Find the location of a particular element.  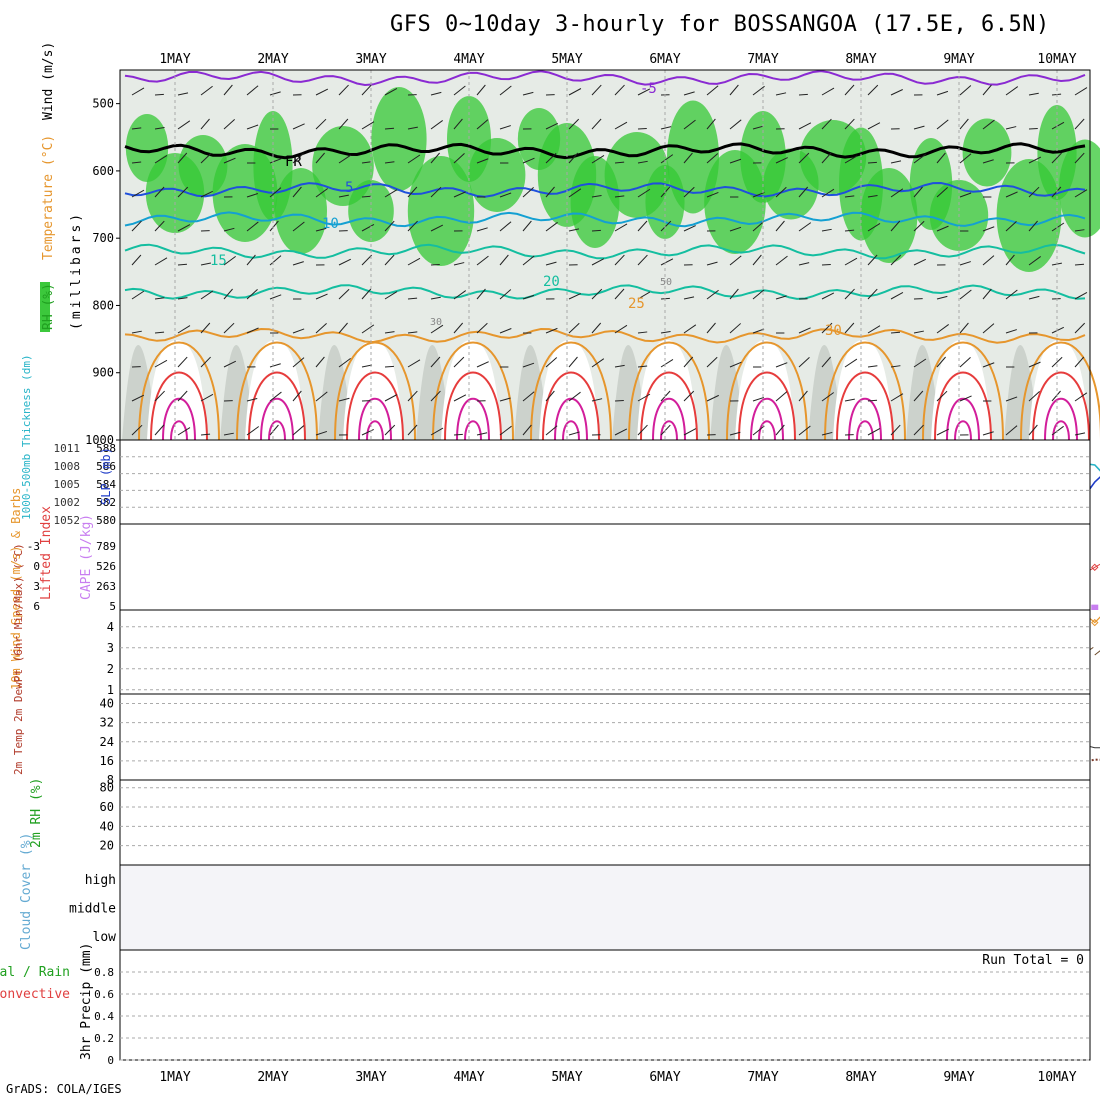

isotherm-label: 10 is located at coordinates (330, 224).